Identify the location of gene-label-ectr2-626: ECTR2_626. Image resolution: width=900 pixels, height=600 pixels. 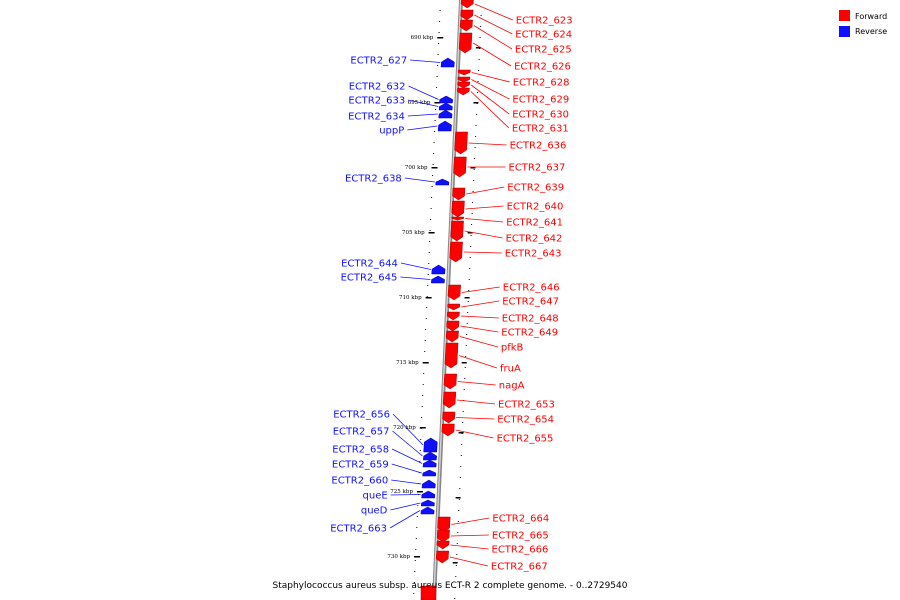
(542, 67).